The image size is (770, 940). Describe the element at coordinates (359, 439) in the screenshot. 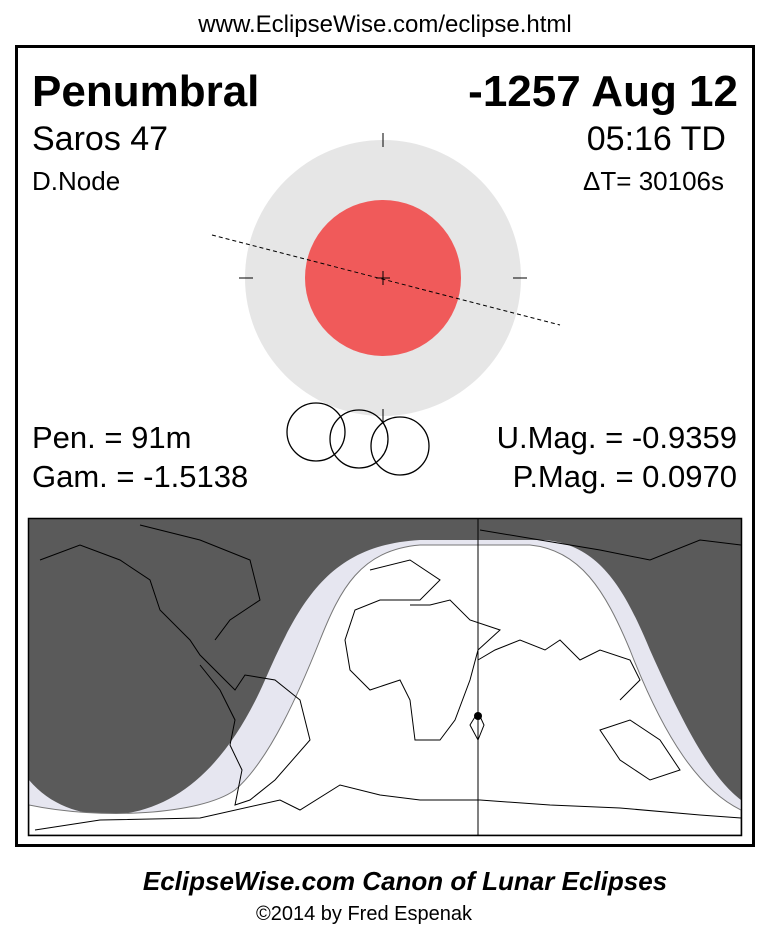

I see `moon-position-greatest` at that location.